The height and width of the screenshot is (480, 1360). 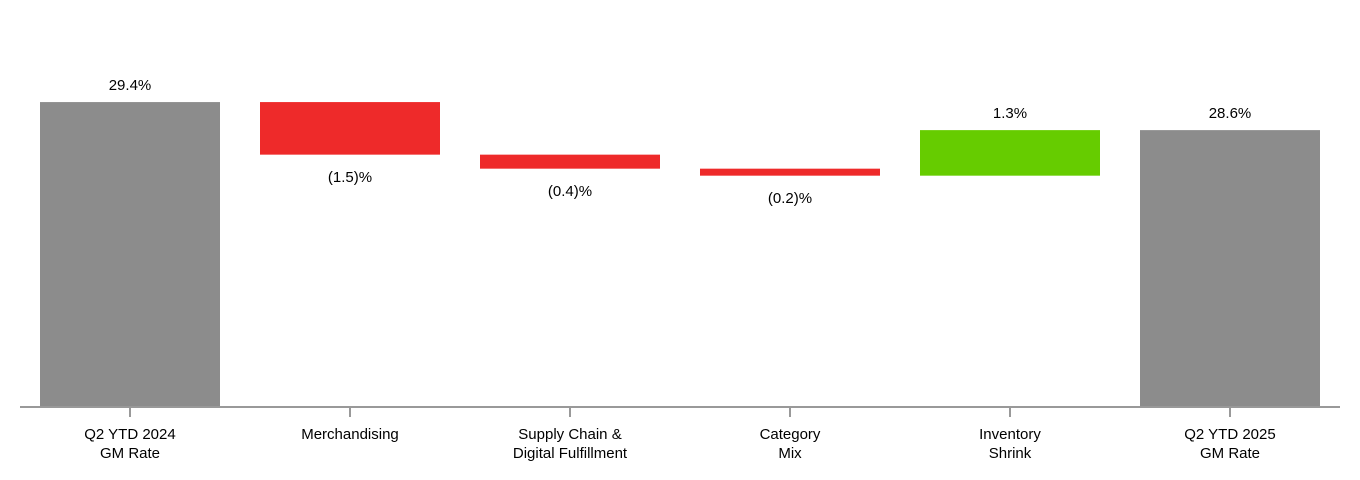 I want to click on x-tick-label: Category Mix, so click(x=790, y=444).